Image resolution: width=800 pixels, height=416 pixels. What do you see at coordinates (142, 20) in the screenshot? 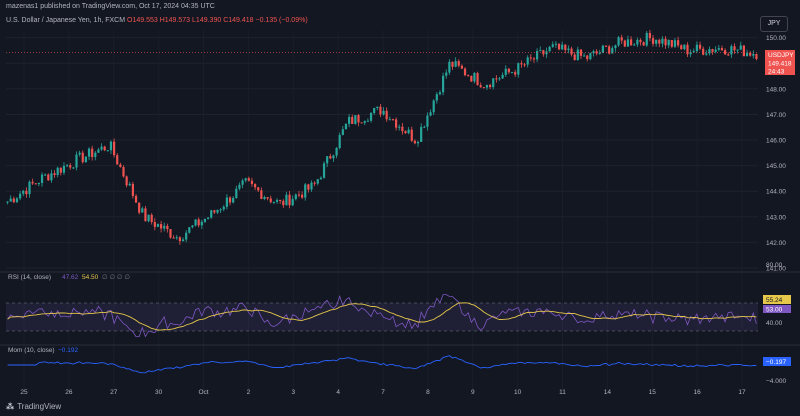
I see `ohlc-open: O149.553` at bounding box center [142, 20].